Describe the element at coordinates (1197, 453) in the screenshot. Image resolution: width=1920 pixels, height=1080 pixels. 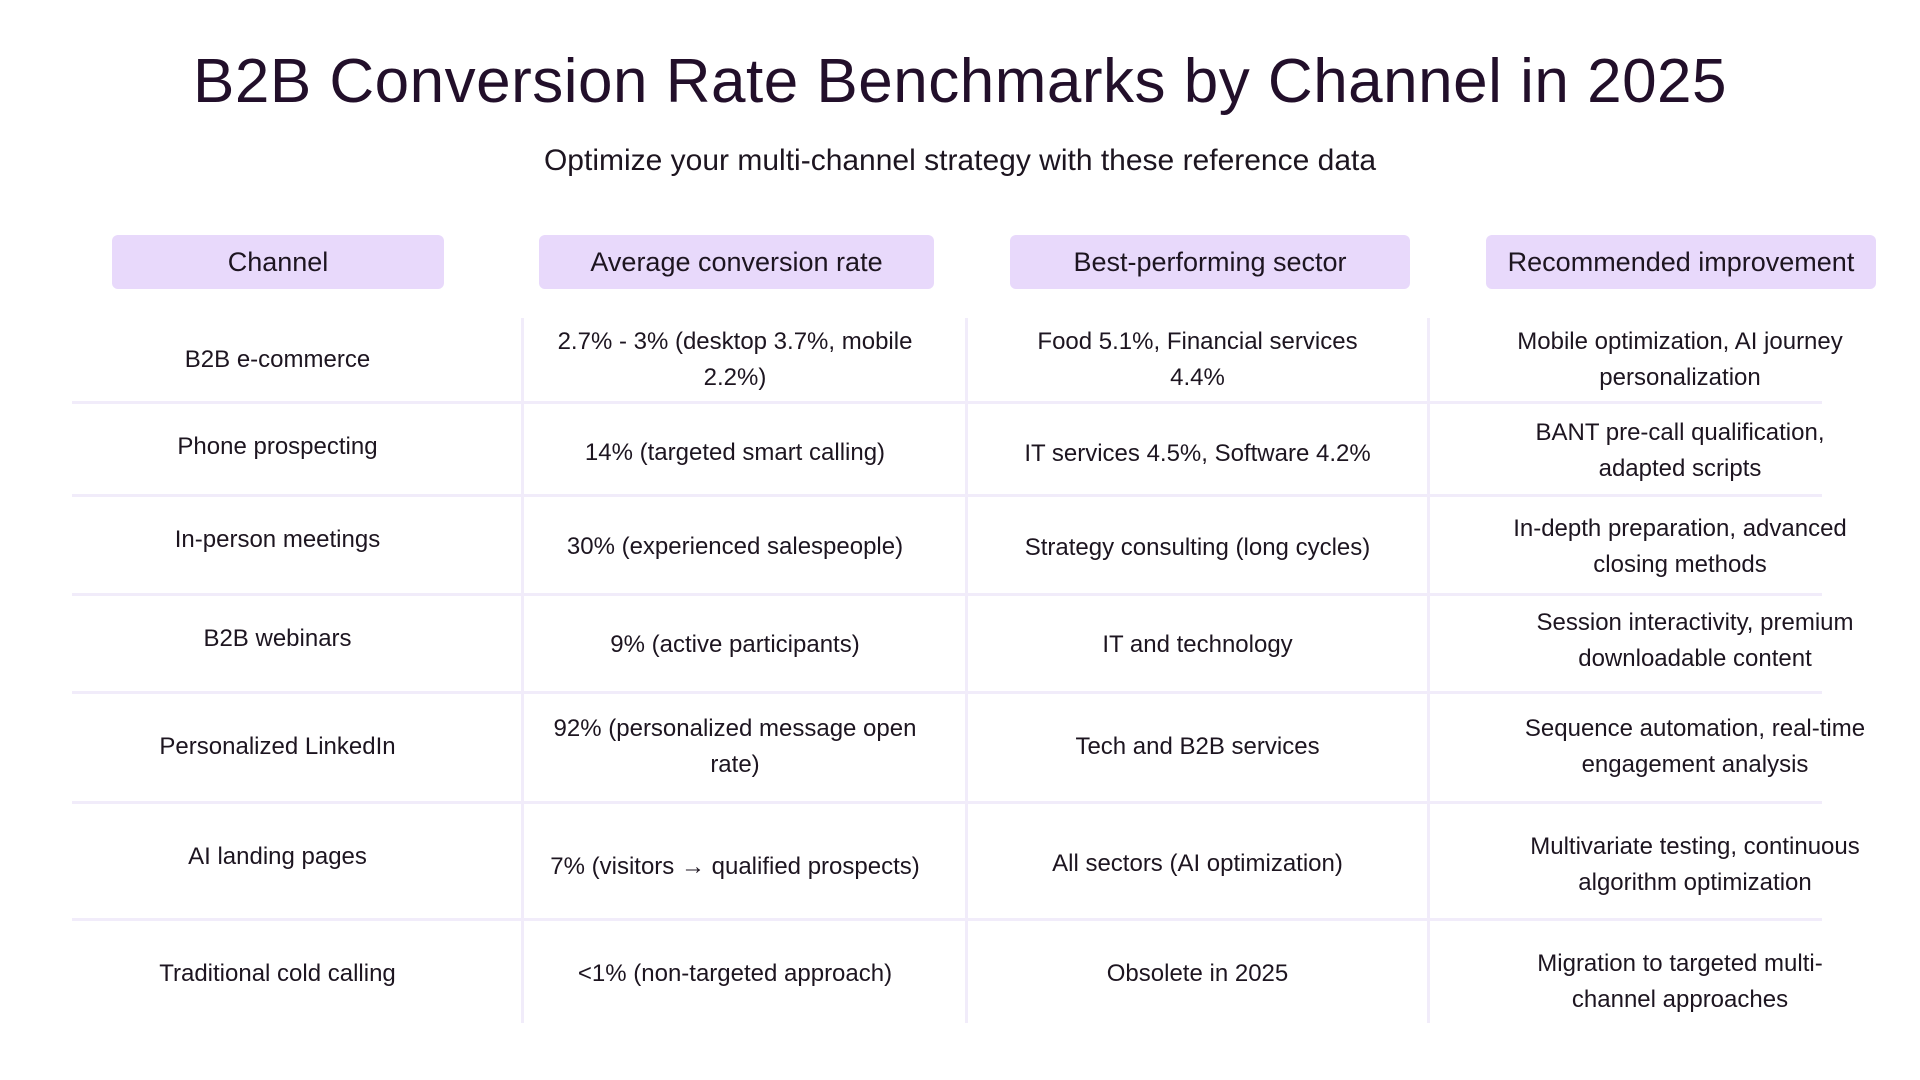
I see `table-cell-sector: IT services 4.5%, Software 4.2%` at that location.